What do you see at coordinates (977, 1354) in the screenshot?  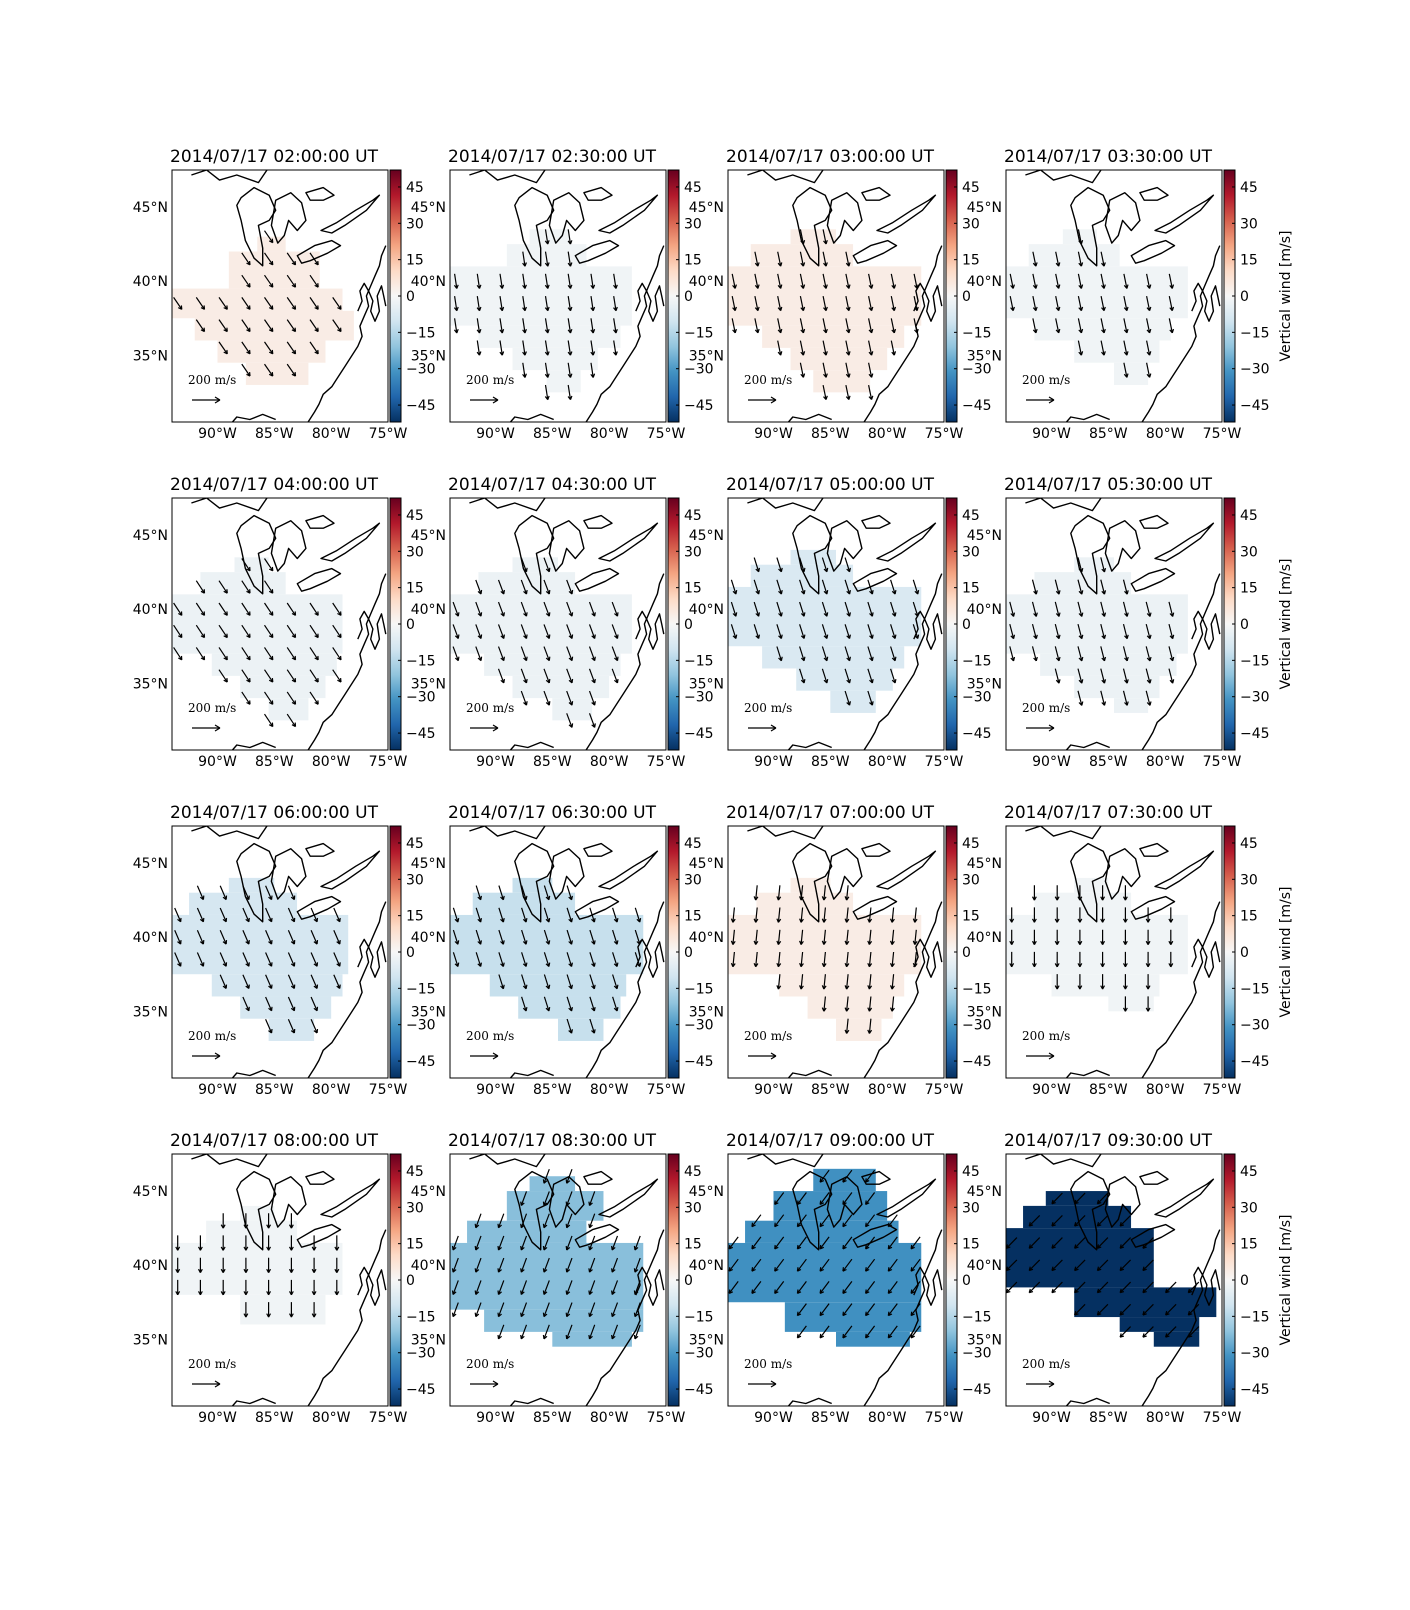 I see `colorbar-tick-label: −30` at bounding box center [977, 1354].